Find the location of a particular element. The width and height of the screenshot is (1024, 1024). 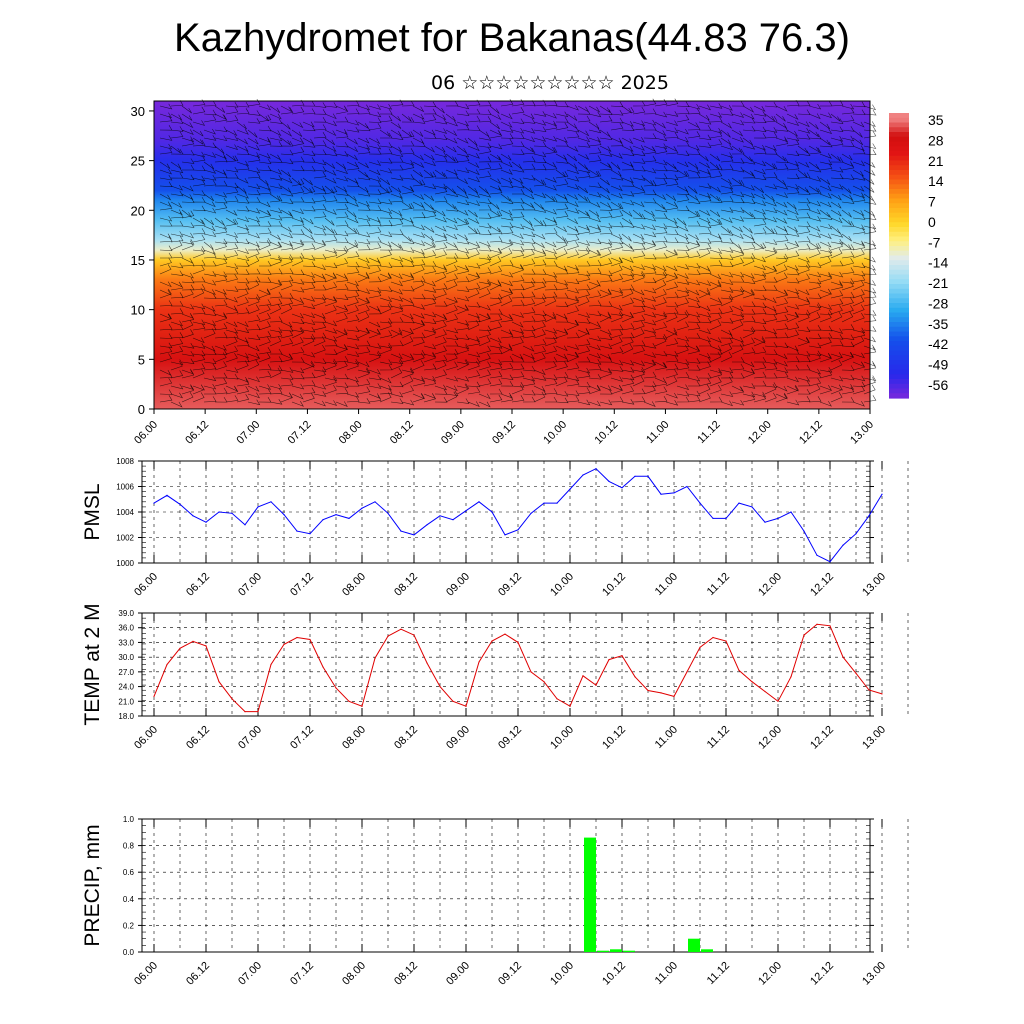

x-tick-label: 09.12 is located at coordinates (510, 585).